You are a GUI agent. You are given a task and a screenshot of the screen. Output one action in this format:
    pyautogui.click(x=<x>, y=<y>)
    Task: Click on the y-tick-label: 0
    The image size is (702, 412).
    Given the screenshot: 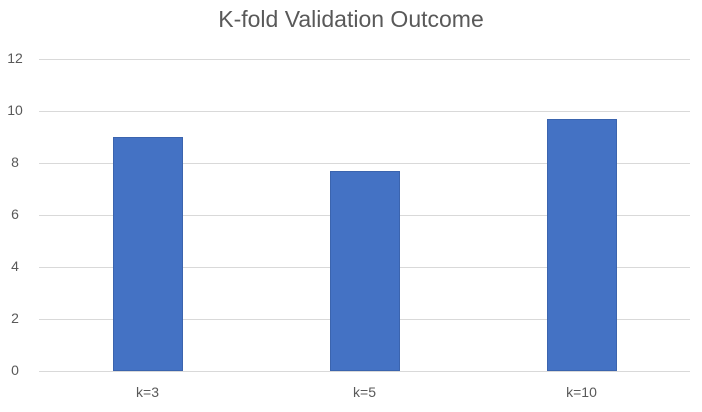 What is the action you would take?
    pyautogui.click(x=15, y=370)
    